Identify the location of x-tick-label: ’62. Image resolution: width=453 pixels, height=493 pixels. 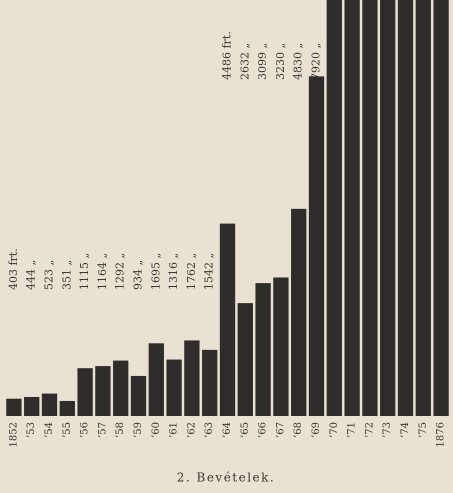
(191, 430).